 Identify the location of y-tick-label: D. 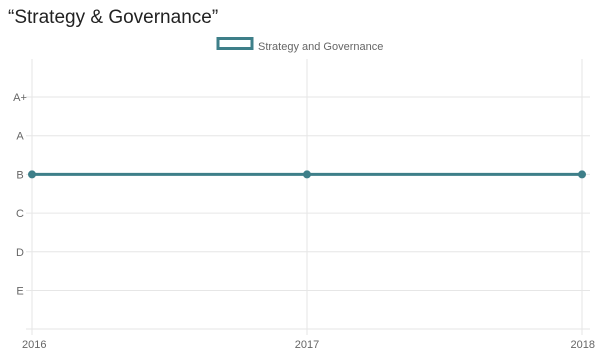
(20, 253).